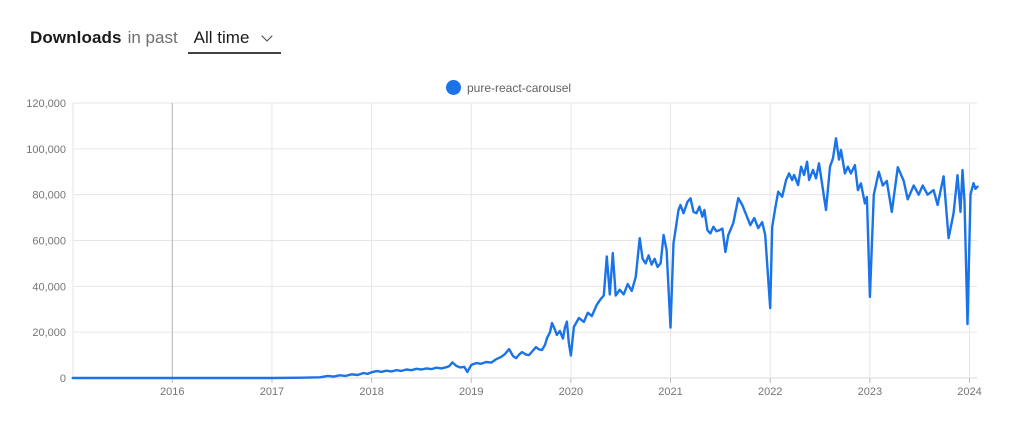 This screenshot has width=1024, height=434. Describe the element at coordinates (571, 392) in the screenshot. I see `svg-text: 2020` at that location.